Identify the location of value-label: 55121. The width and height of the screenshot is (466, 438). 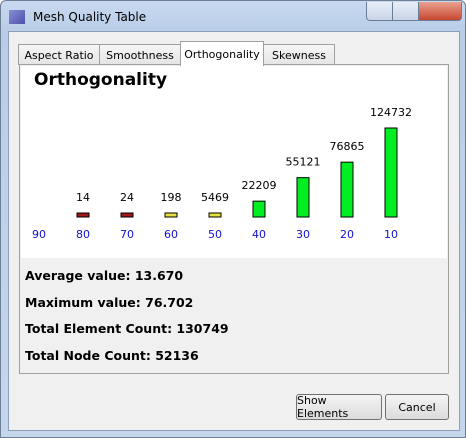
(303, 162).